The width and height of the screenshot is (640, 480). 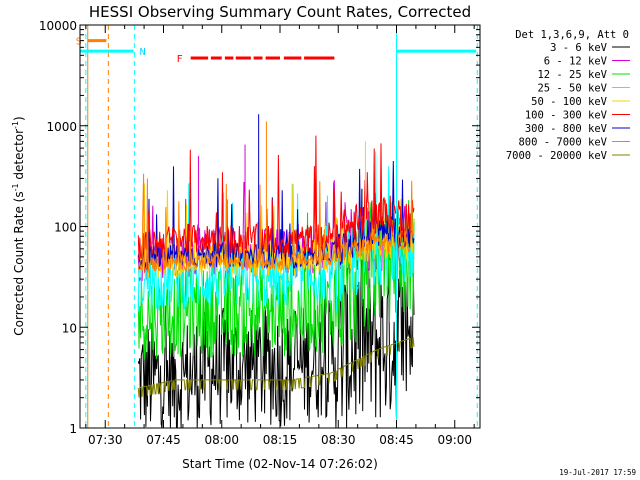 I want to click on x-tick-label: 07:45, so click(x=163, y=440).